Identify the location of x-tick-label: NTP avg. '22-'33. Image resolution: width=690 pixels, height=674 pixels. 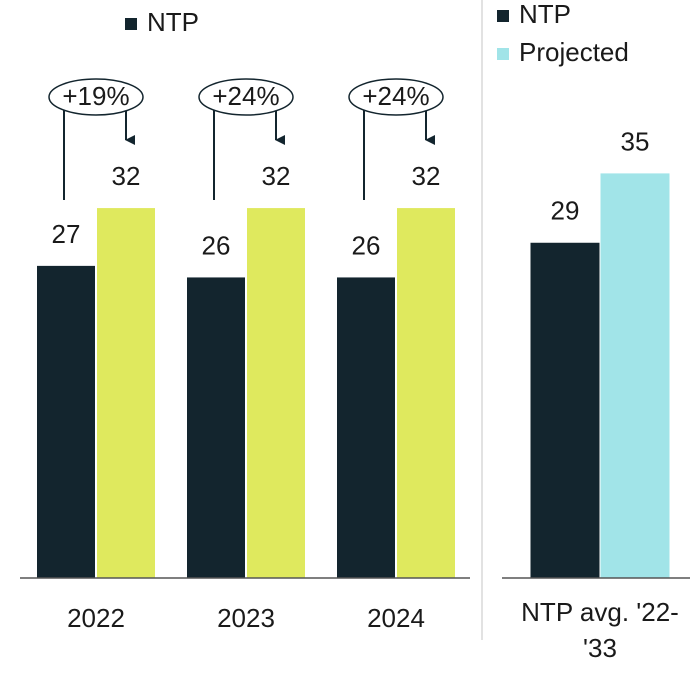
(600, 630).